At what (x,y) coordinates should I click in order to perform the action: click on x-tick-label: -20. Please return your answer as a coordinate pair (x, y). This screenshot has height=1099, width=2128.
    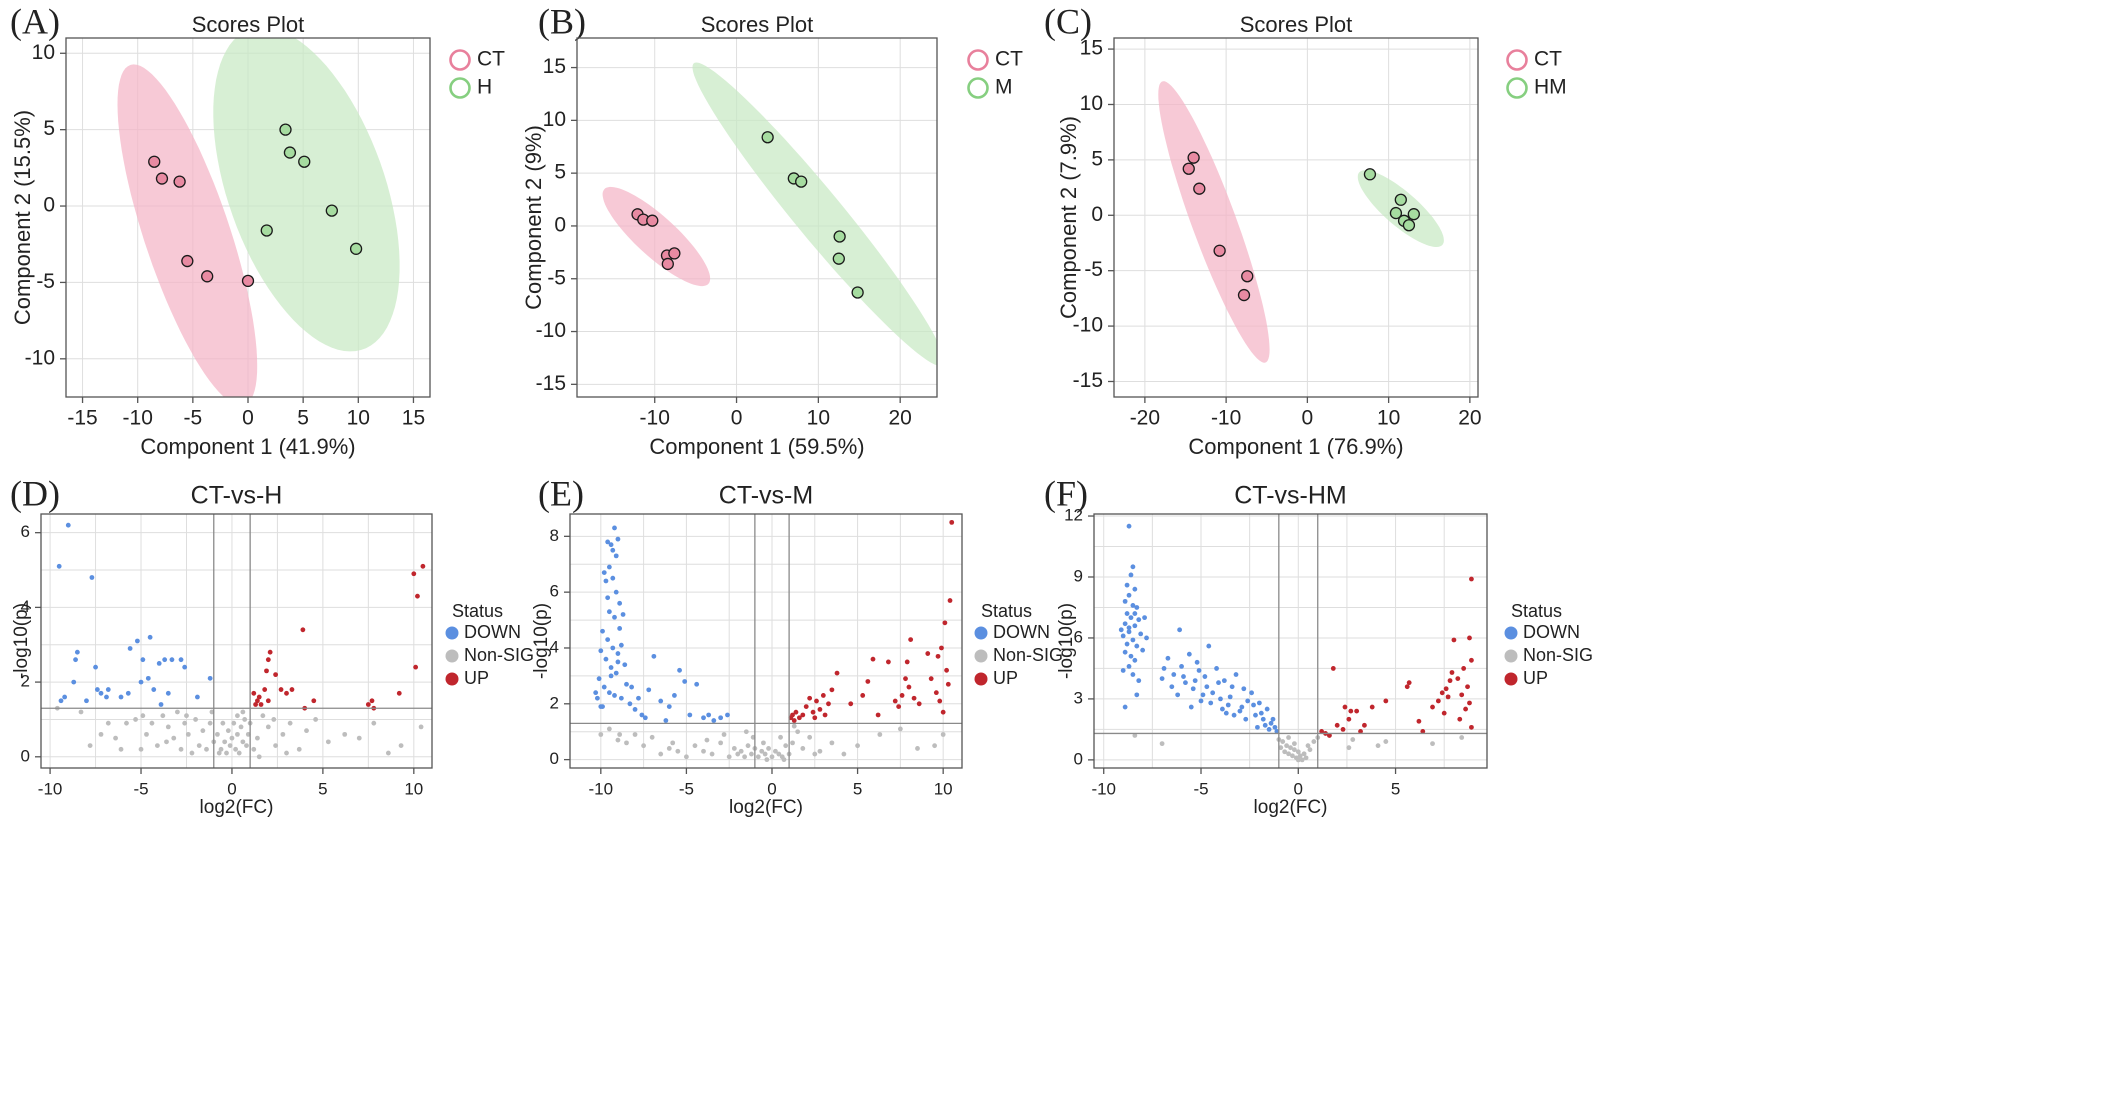
    Looking at the image, I should click on (1145, 418).